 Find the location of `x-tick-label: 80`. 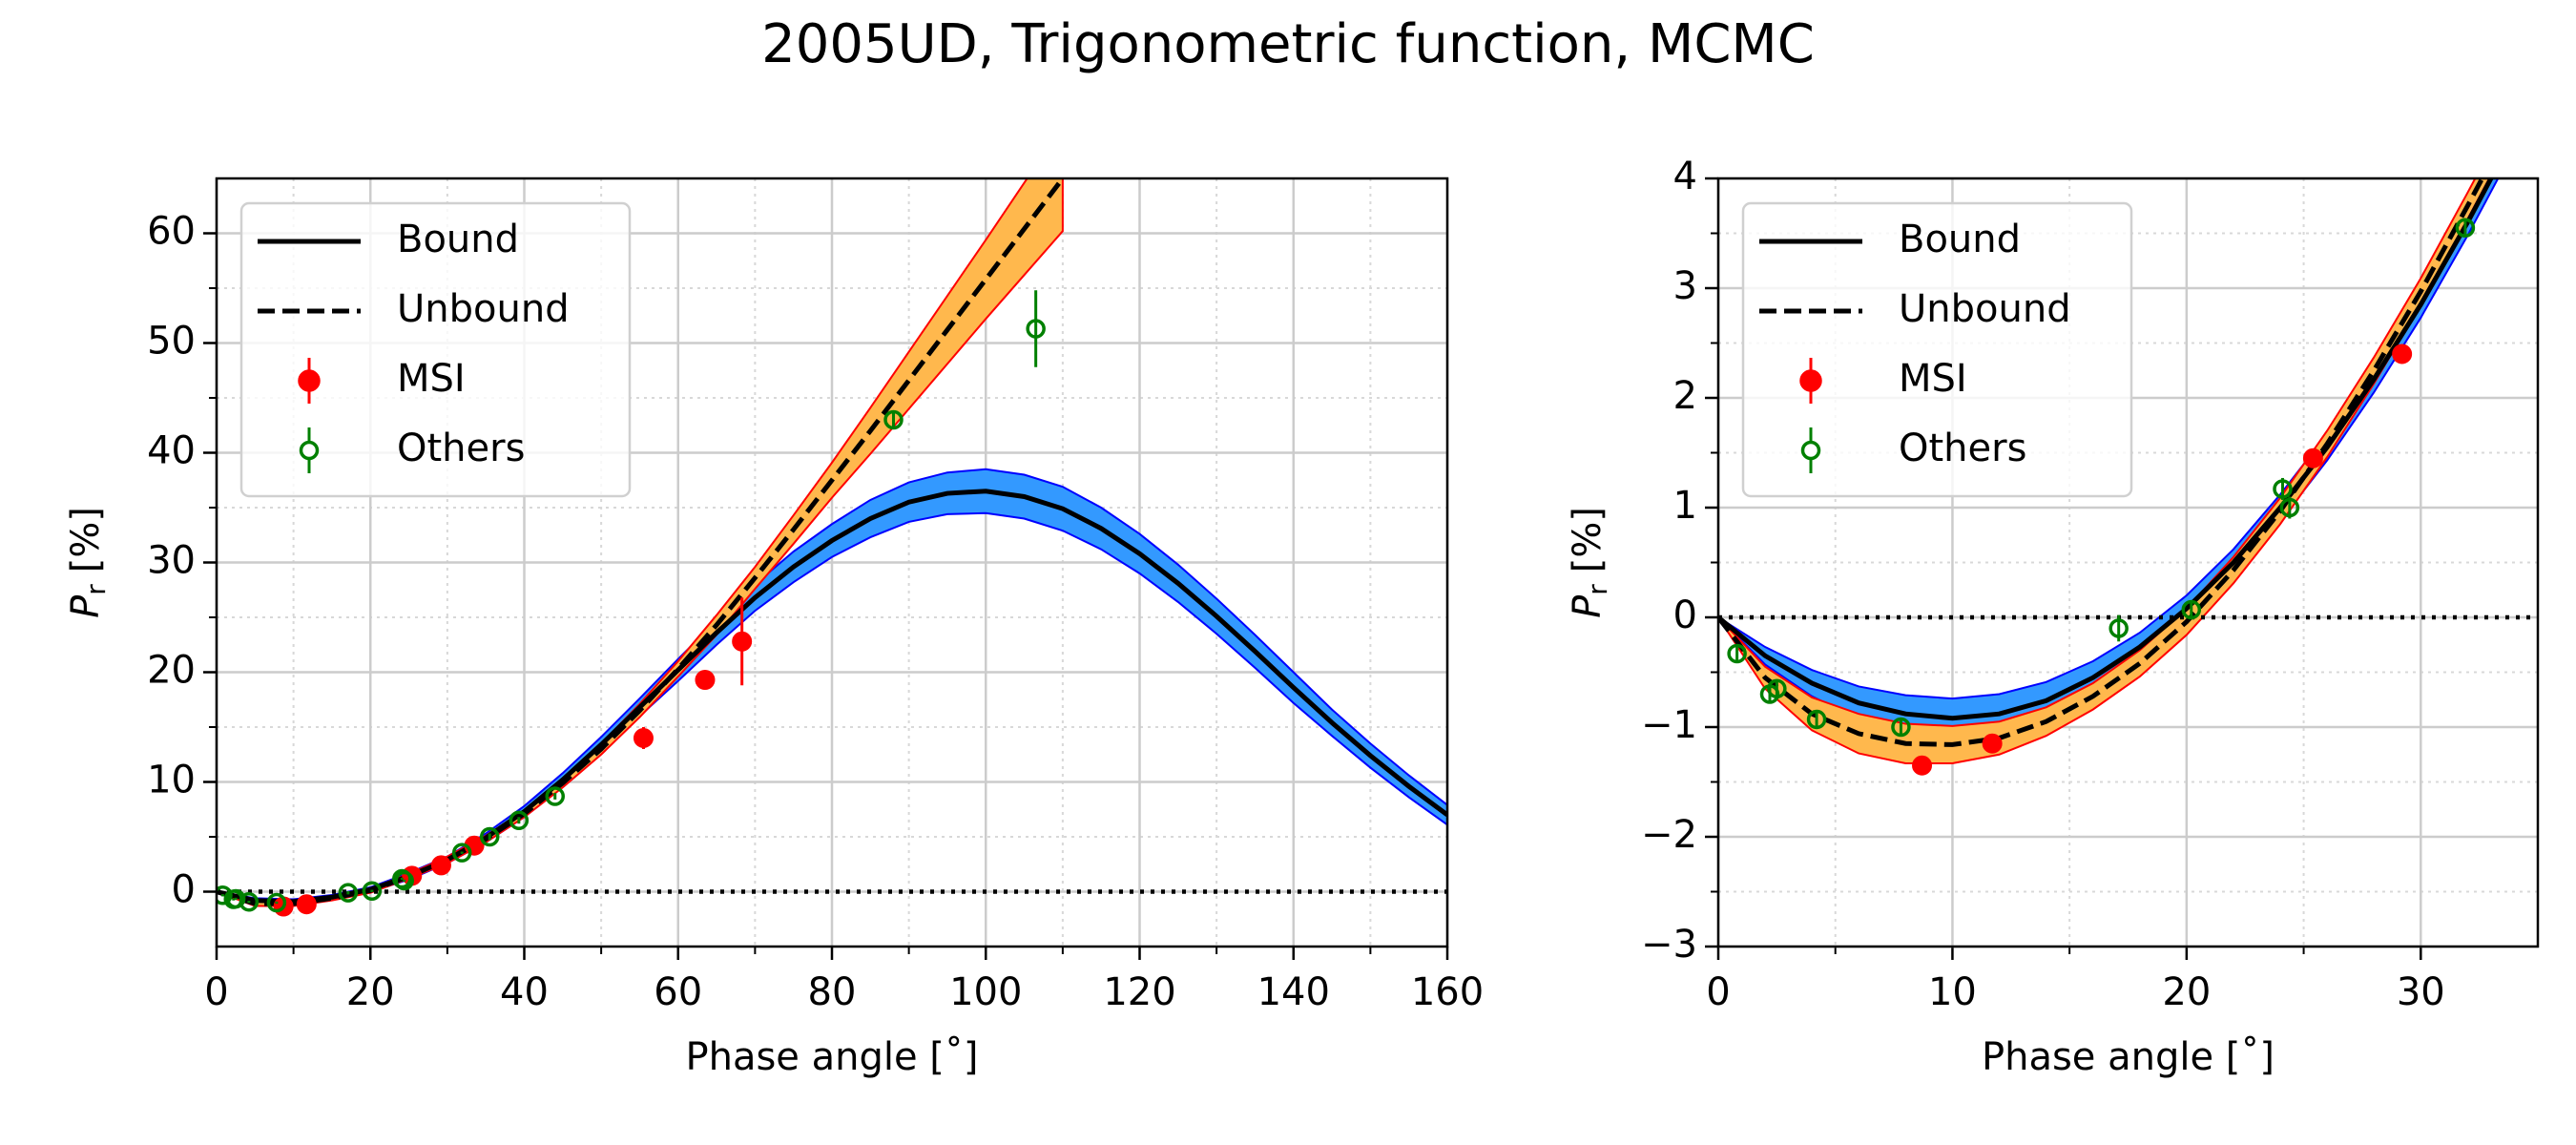

x-tick-label: 80 is located at coordinates (832, 992).